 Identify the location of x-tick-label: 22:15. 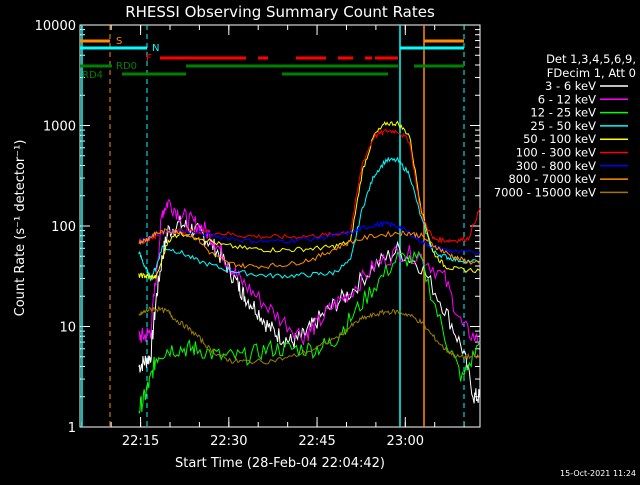
(140, 441).